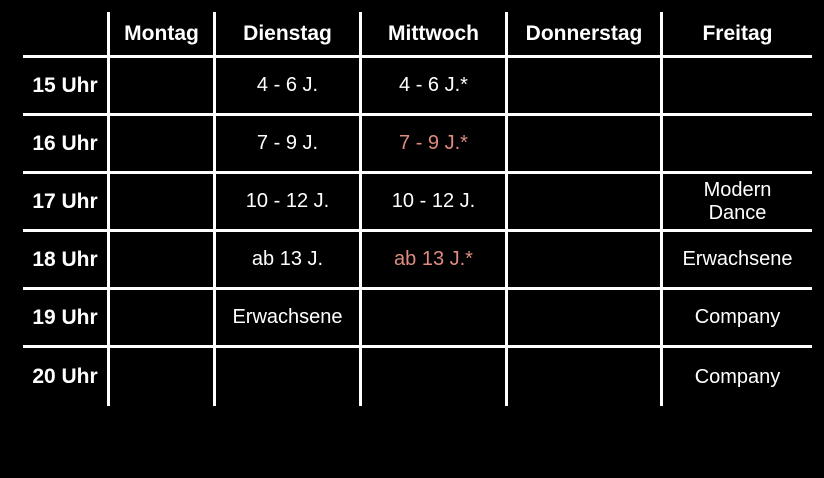  I want to click on time-label-16uhr: 16 Uhr, so click(66, 145).